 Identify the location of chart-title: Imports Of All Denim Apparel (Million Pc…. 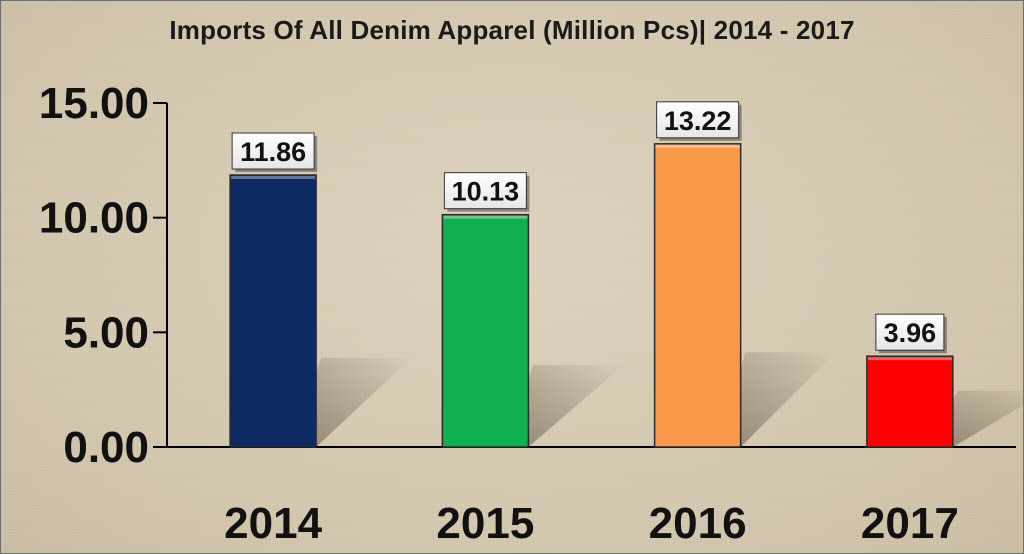
(512, 30).